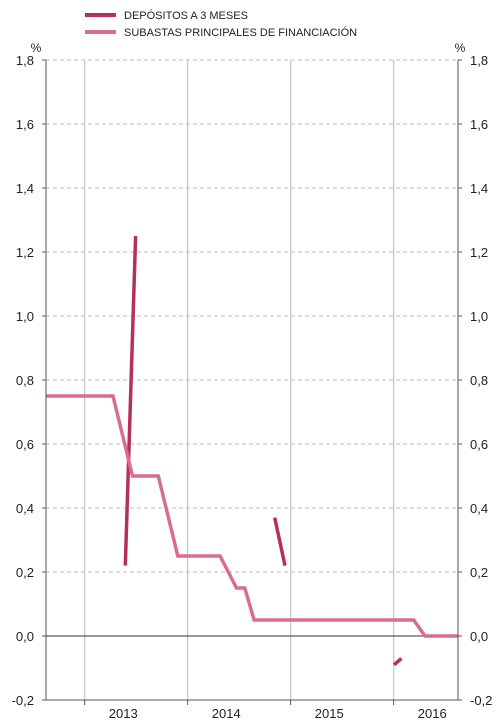 This screenshot has height=721, width=498. What do you see at coordinates (25, 252) in the screenshot?
I see `y-tick-label-left: 1,2` at bounding box center [25, 252].